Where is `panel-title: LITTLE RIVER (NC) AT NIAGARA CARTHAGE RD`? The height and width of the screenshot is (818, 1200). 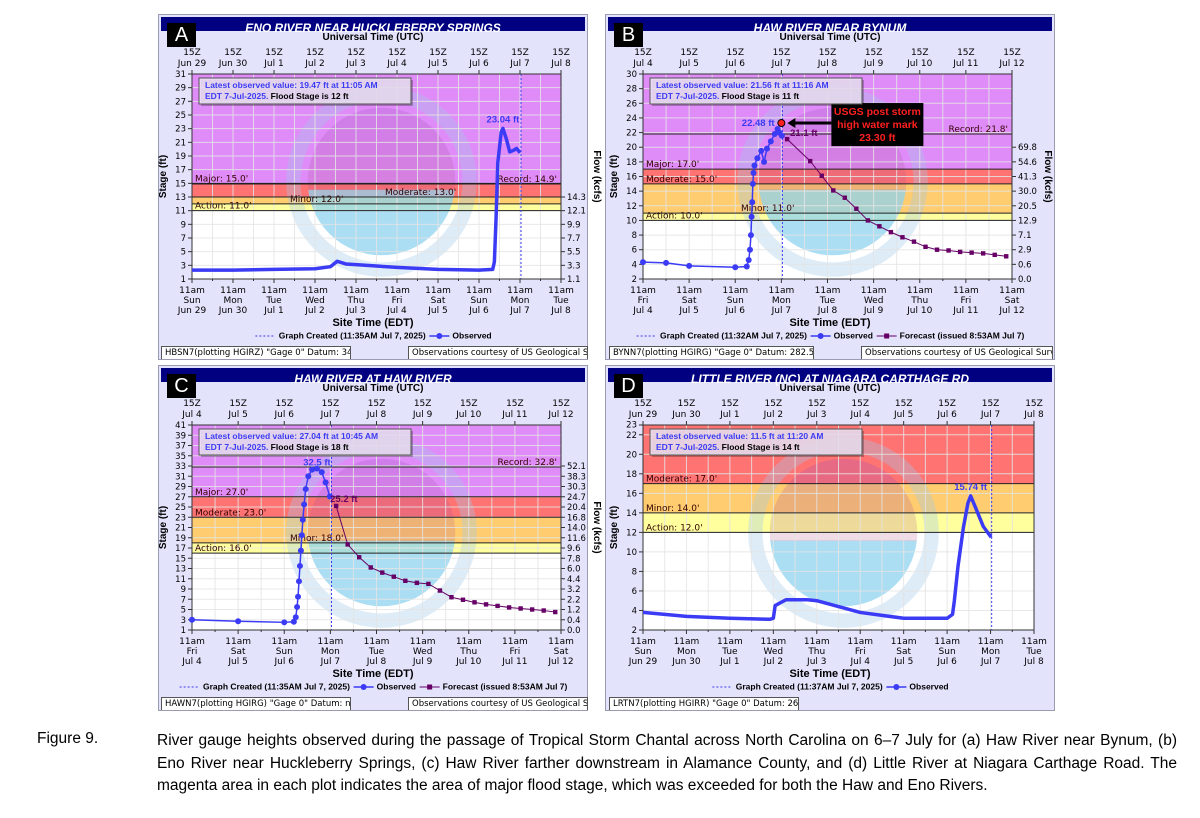 panel-title: LITTLE RIVER (NC) AT NIAGARA CARTHAGE RD is located at coordinates (830, 379).